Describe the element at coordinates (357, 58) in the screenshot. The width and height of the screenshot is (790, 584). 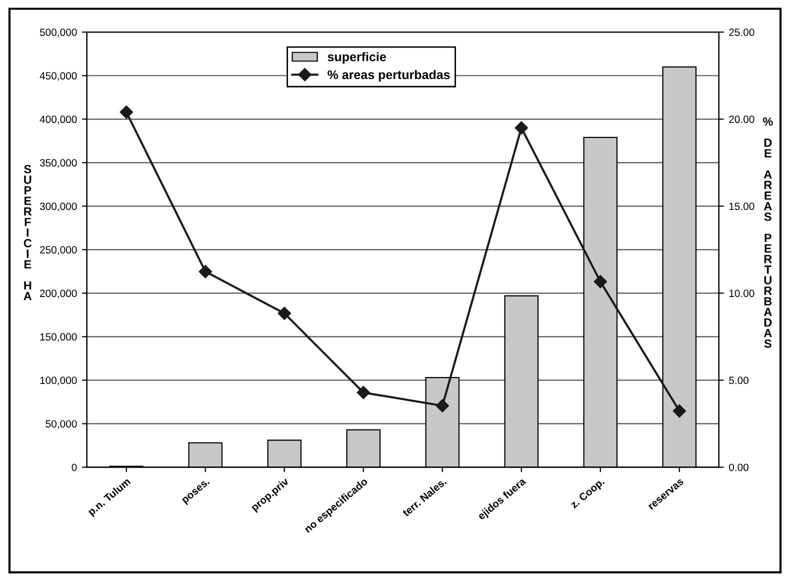
I see `legend-label: superficie` at that location.